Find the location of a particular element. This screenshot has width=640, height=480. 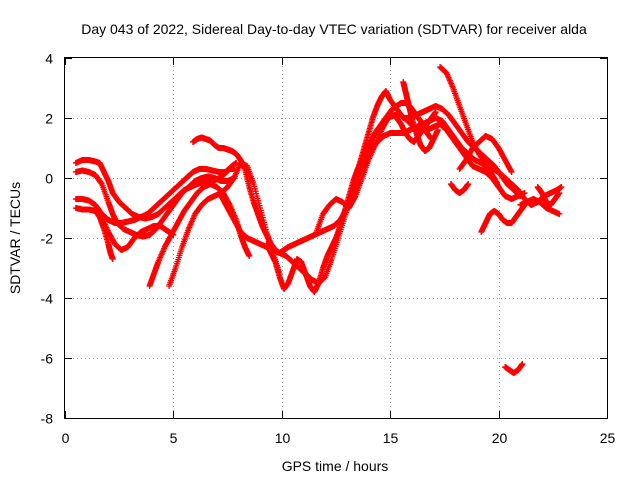

y-tick-label: 0 is located at coordinates (49, 179).